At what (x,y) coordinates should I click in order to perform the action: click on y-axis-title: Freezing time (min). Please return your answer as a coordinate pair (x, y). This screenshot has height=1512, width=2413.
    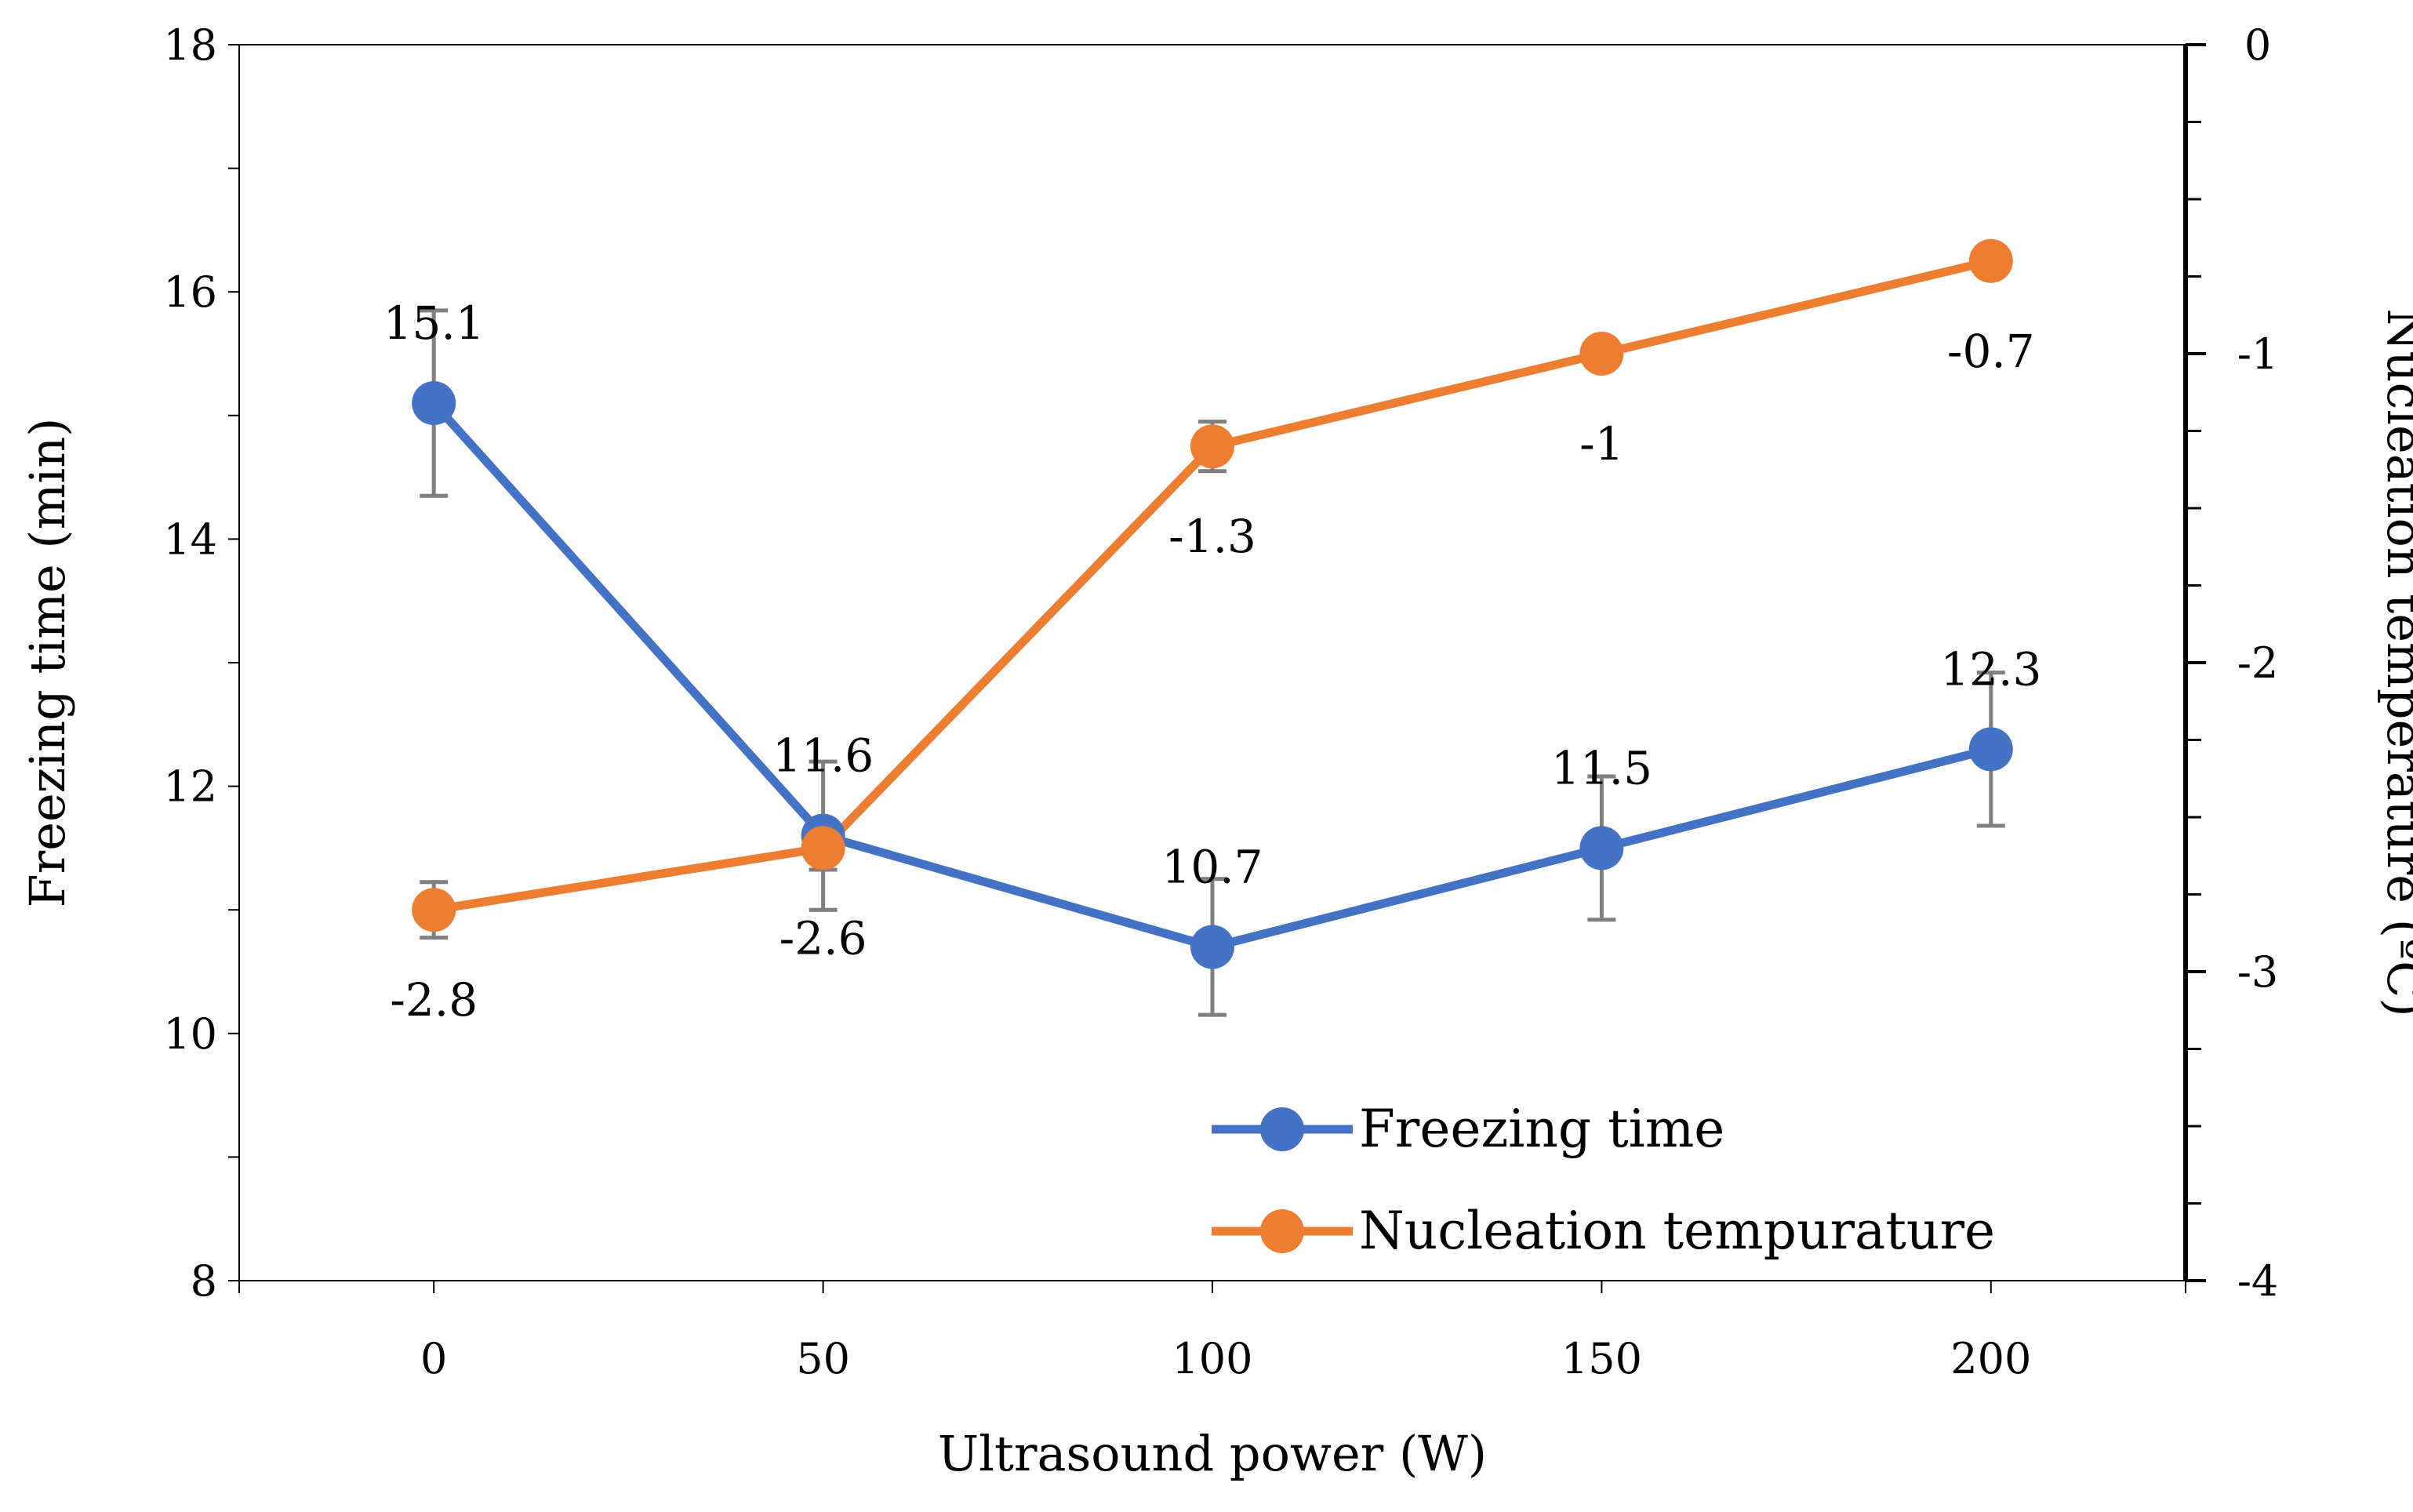
    Looking at the image, I should click on (48, 663).